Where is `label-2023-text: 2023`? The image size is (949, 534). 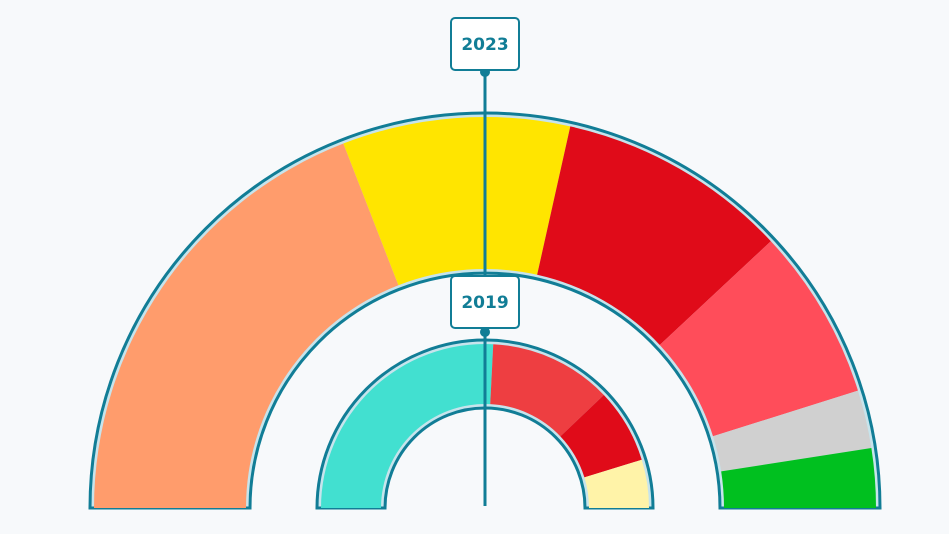
label-2023-text: 2023 is located at coordinates (484, 45).